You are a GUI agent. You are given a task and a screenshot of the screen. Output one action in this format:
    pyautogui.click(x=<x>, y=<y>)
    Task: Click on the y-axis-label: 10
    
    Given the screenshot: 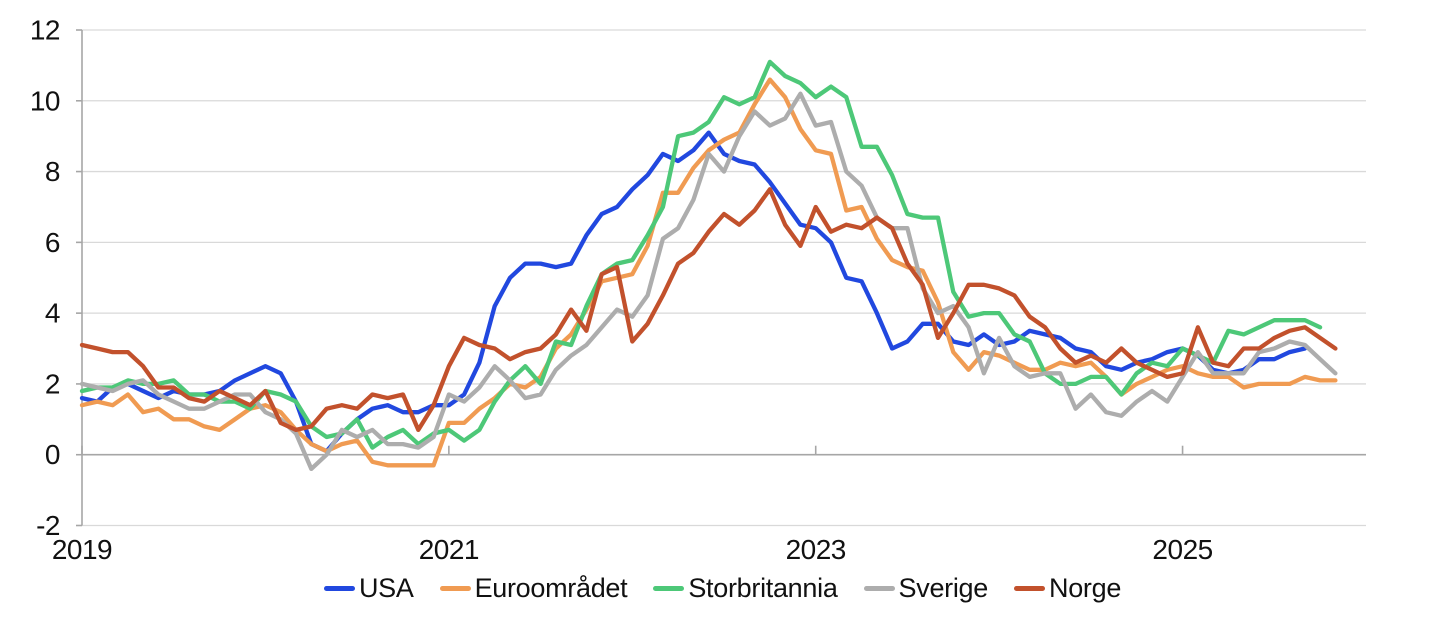 What is the action you would take?
    pyautogui.click(x=45, y=100)
    